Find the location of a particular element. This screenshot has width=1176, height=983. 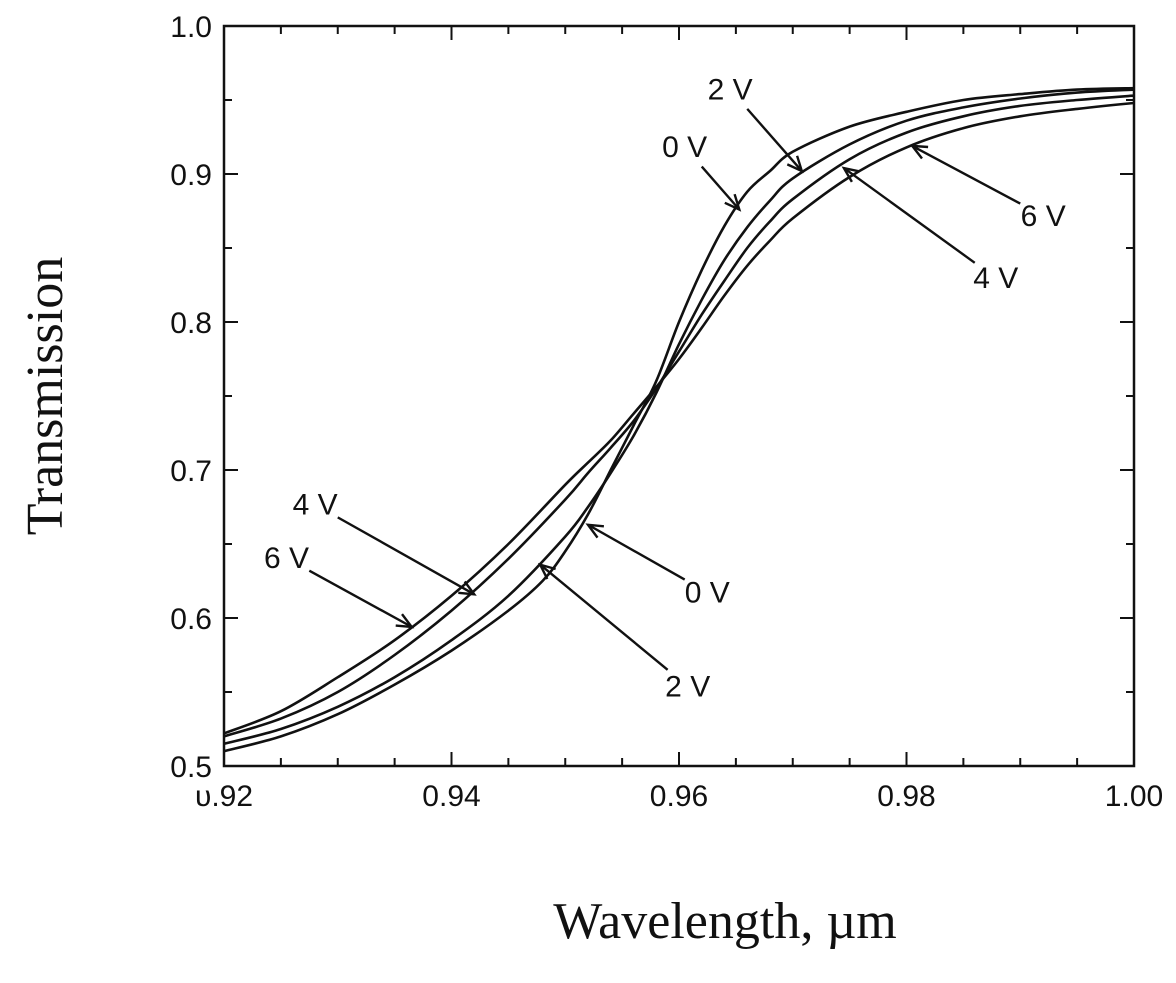

y-tick-label: 0.5 is located at coordinates (191, 767).